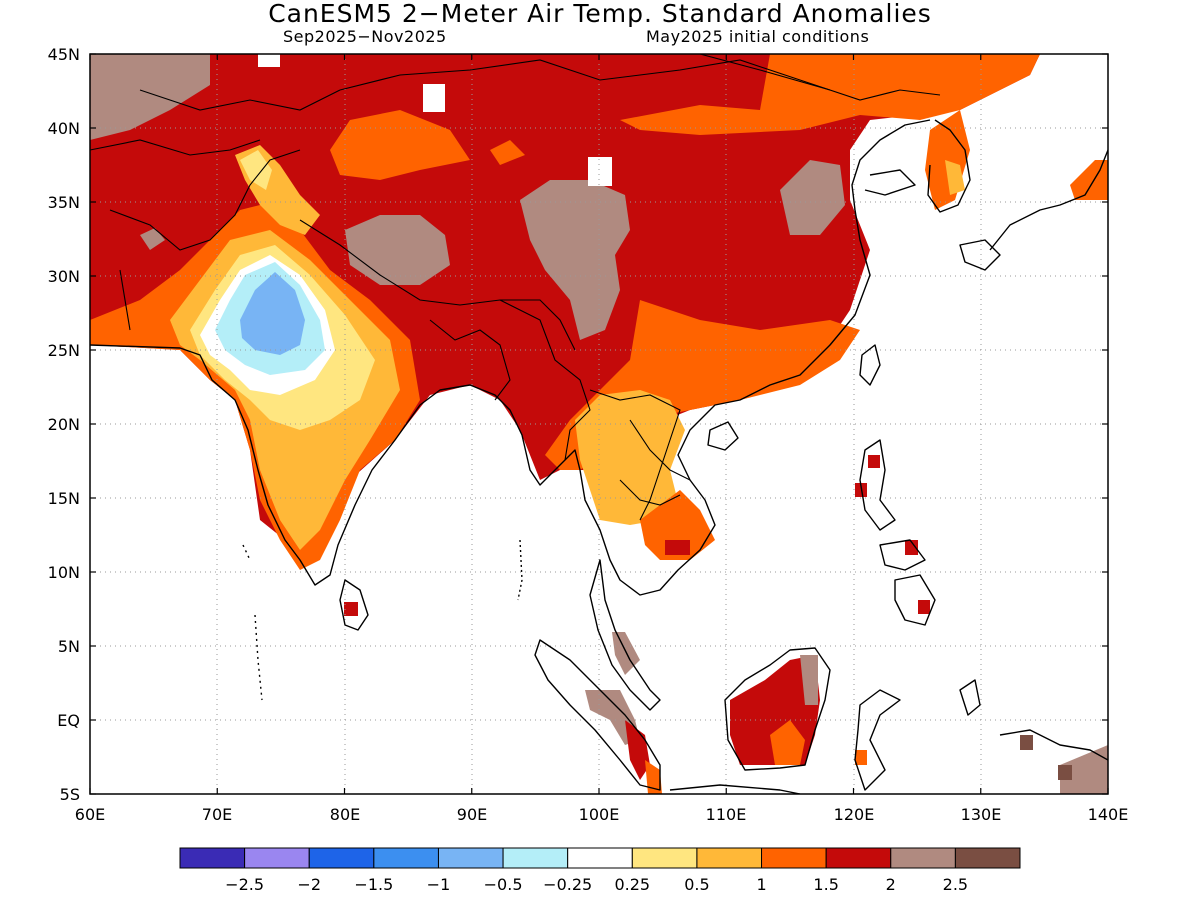 Image resolution: width=1200 pixels, height=900 pixels. I want to click on region-anomaly-2-5-small, so click(152, 239).